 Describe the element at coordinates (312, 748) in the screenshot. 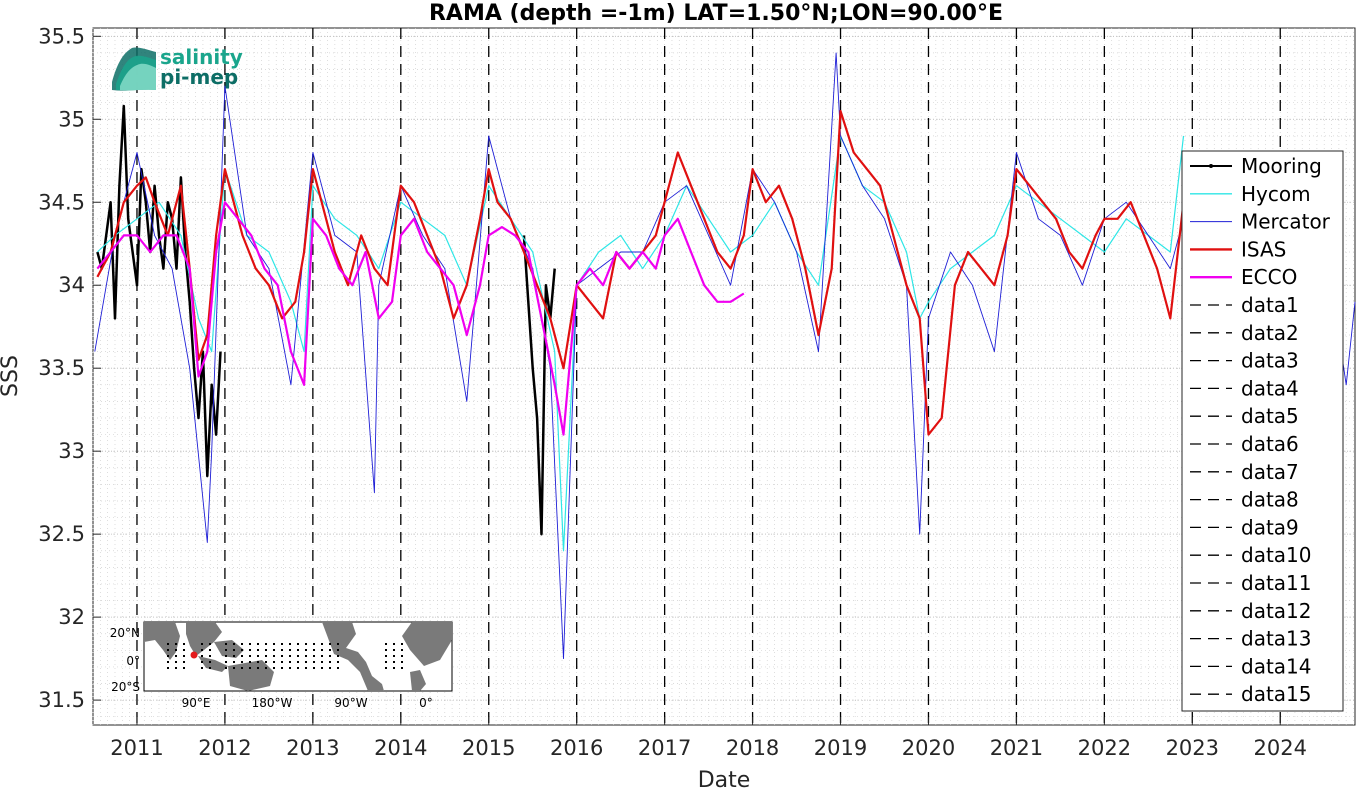

I see `x-tick-label: 2013` at that location.